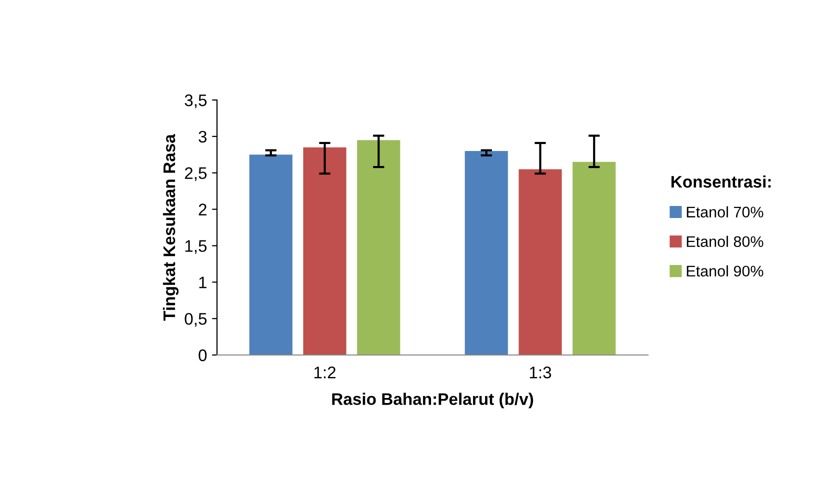  Describe the element at coordinates (202, 282) in the screenshot. I see `y-tick-label: 1` at that location.